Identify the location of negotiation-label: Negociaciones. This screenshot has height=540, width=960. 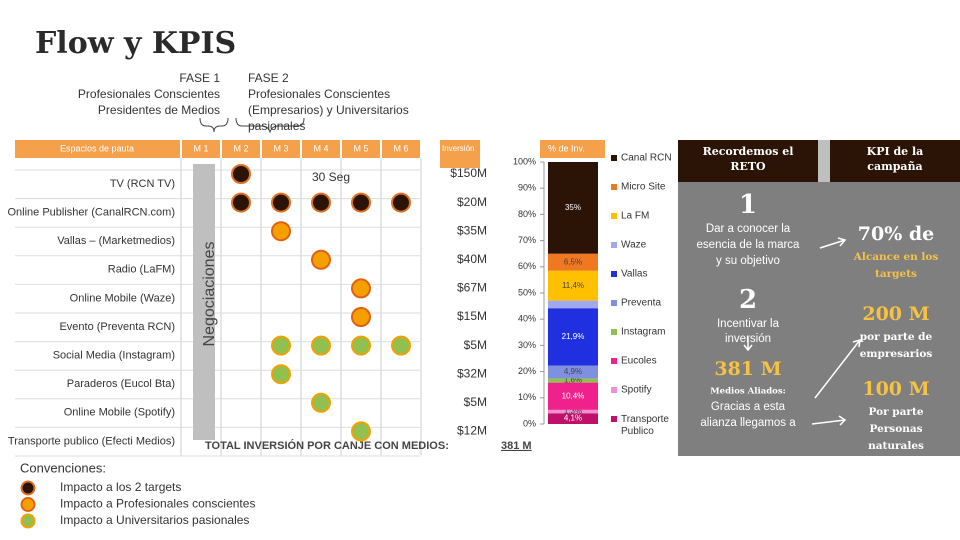
(209, 294).